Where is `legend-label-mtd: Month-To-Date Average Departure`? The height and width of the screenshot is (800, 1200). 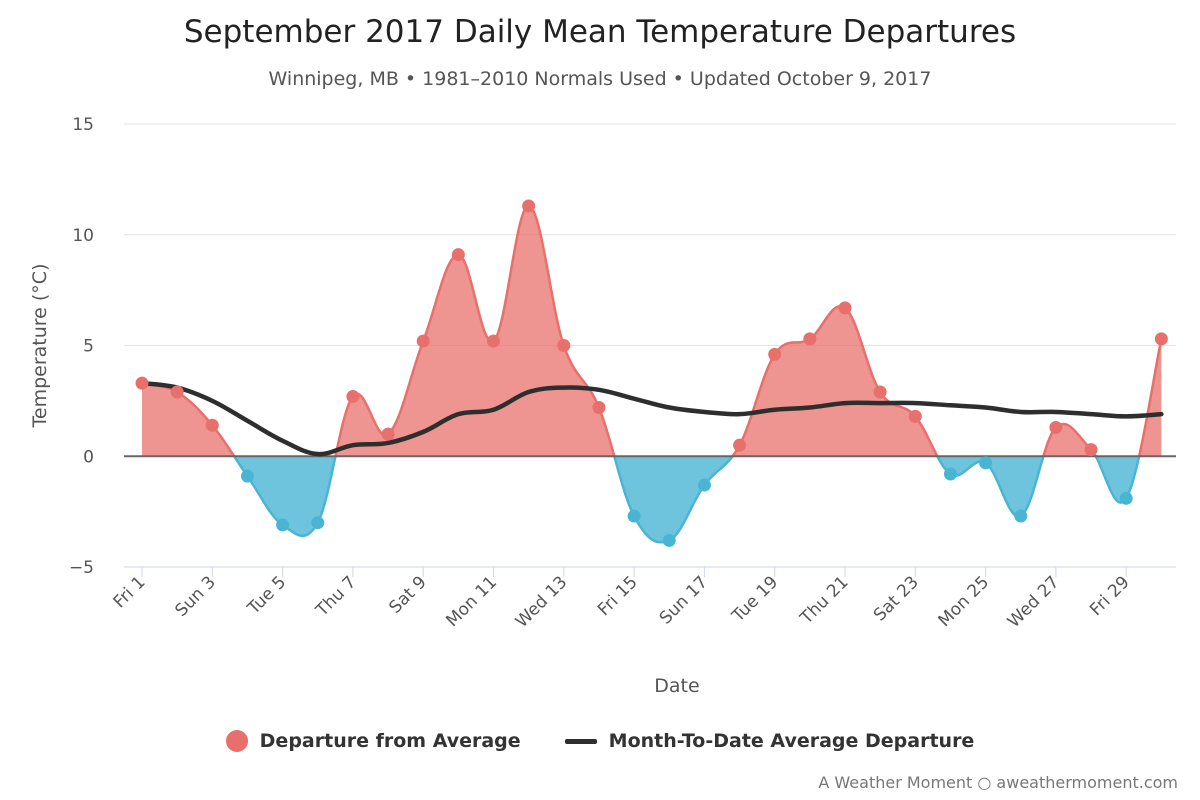
legend-label-mtd: Month-To-Date Average Departure is located at coordinates (791, 741).